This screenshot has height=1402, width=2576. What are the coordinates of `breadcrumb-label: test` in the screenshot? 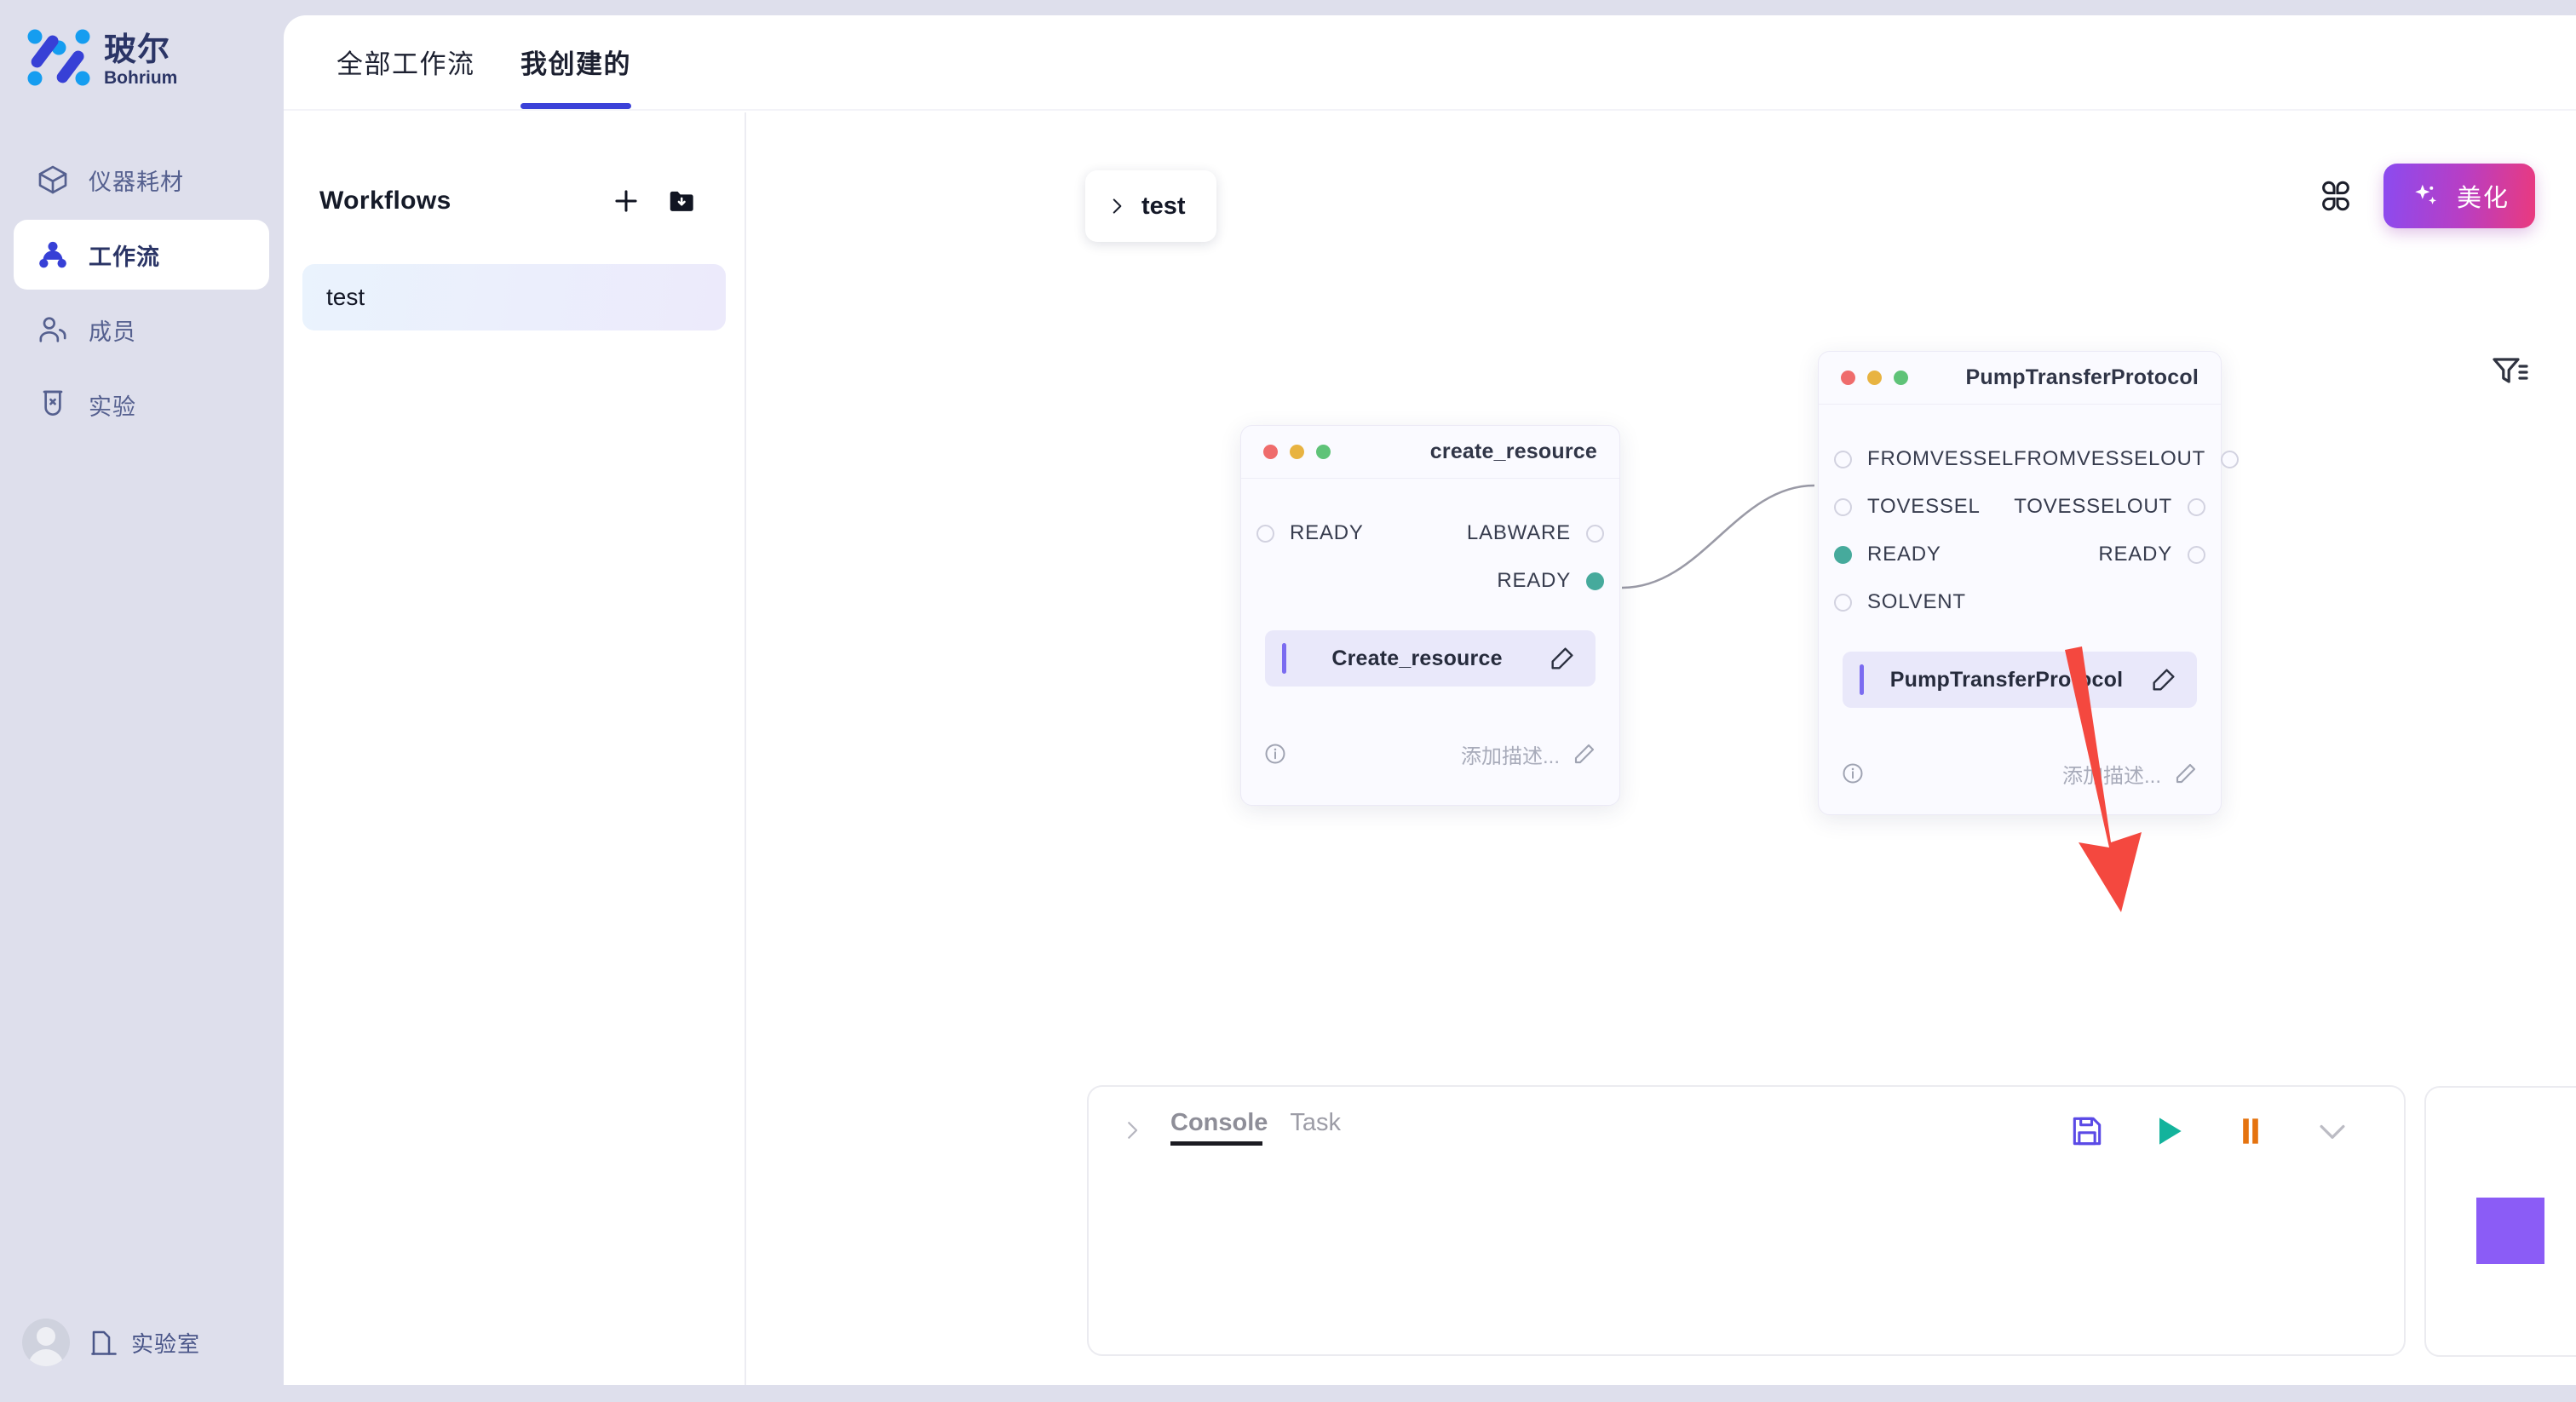 It's located at (1164, 206).